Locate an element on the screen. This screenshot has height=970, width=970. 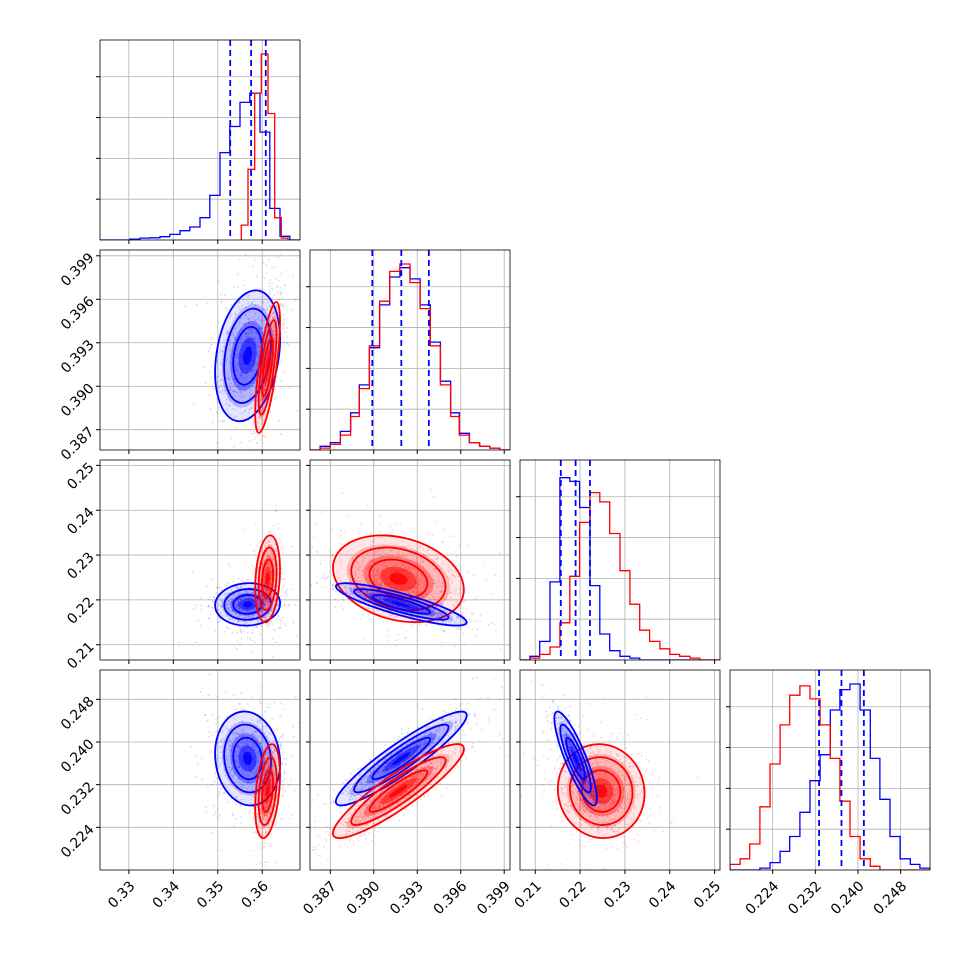
contour-line is located at coordinates (398, 578).